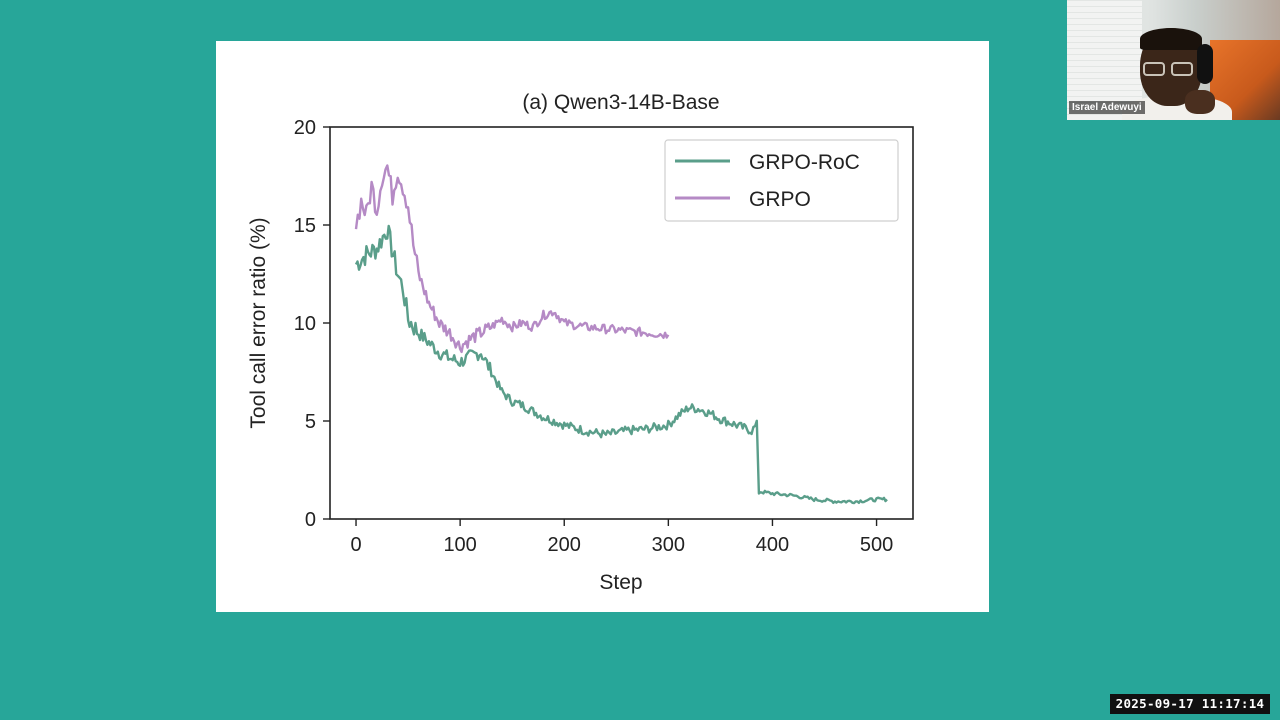  I want to click on y-axis-label: Tool call error ratio (%), so click(258, 322).